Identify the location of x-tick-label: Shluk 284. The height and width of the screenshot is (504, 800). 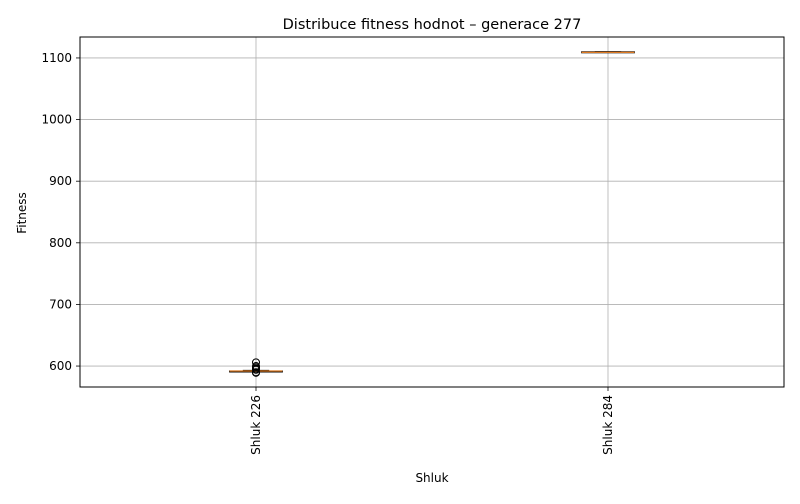
(608, 425).